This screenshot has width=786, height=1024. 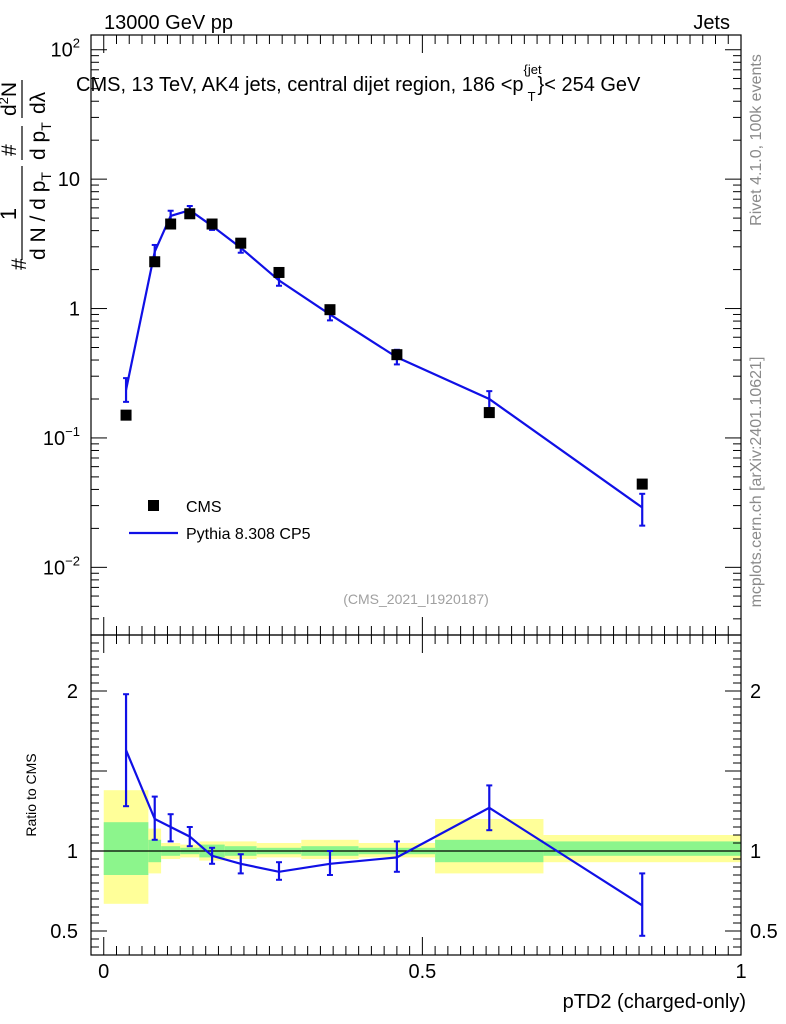 I want to click on header-left: 13000 GeV pp, so click(x=168, y=23).